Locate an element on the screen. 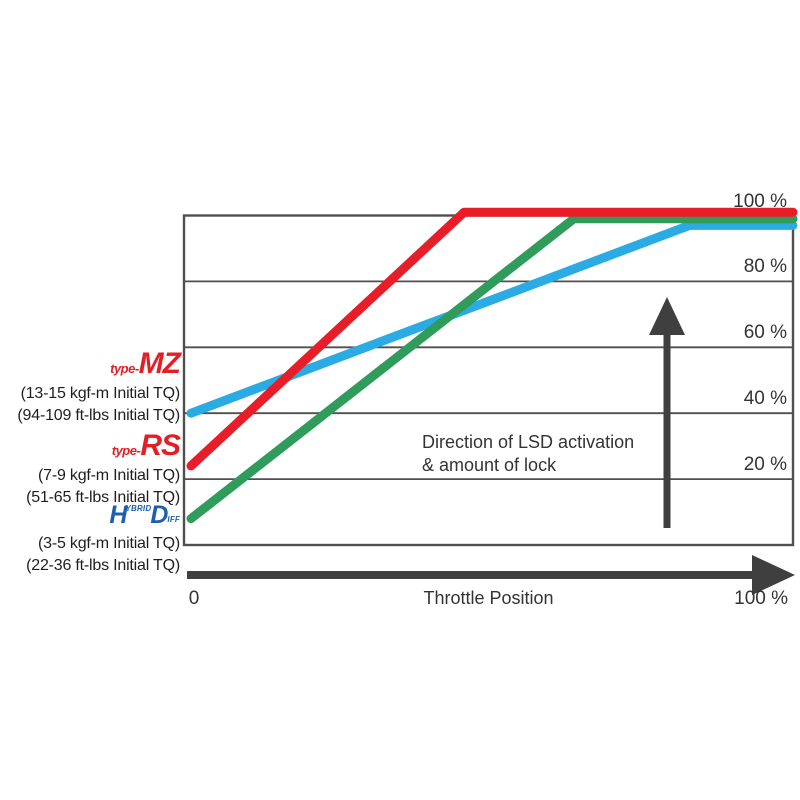  type-mz-logo-text: MZ is located at coordinates (159, 363).